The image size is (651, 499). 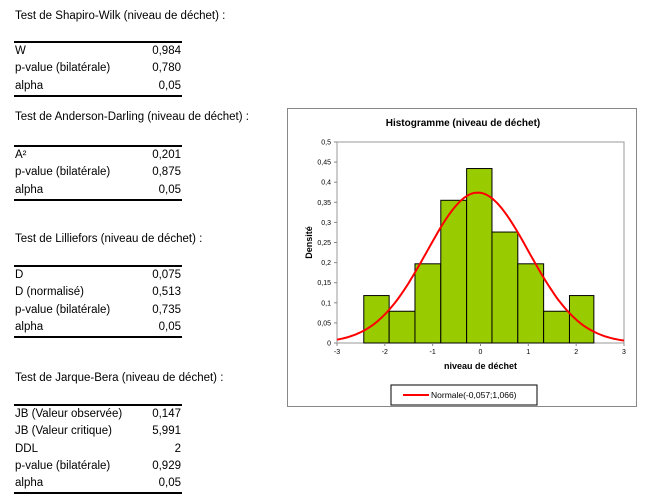 What do you see at coordinates (177, 448) in the screenshot?
I see `row-value: 2` at bounding box center [177, 448].